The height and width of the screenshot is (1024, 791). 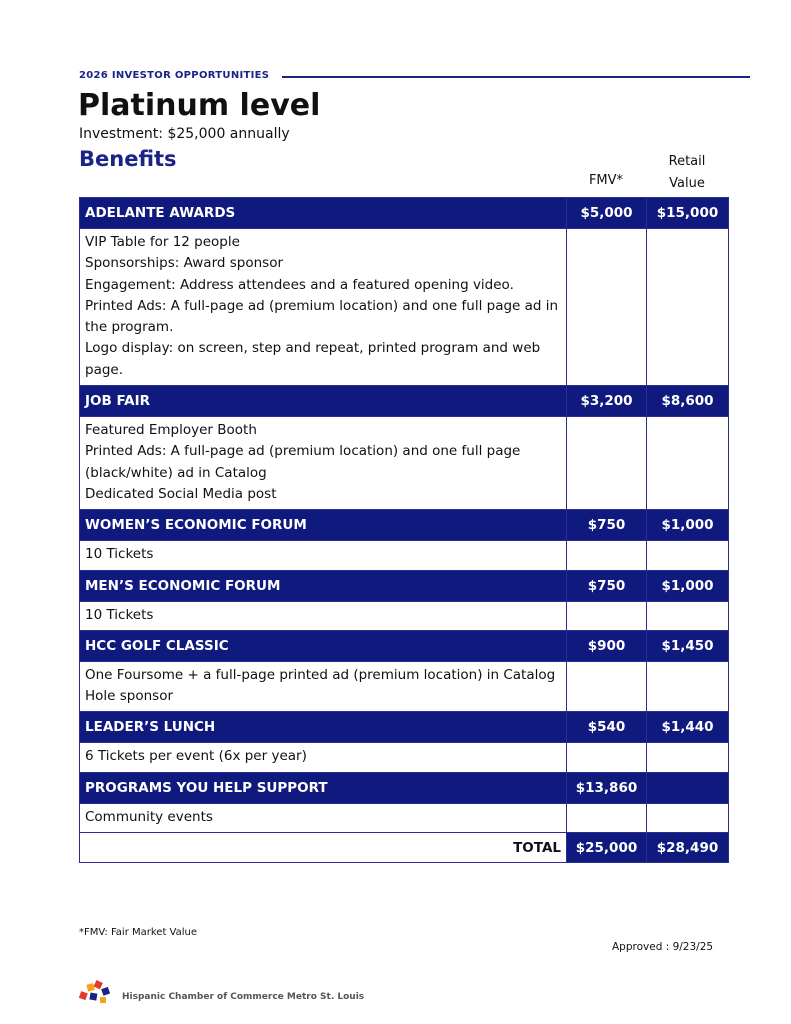 I want to click on section-name: WOMEN’S ECONOMIC FORUM, so click(x=323, y=525).